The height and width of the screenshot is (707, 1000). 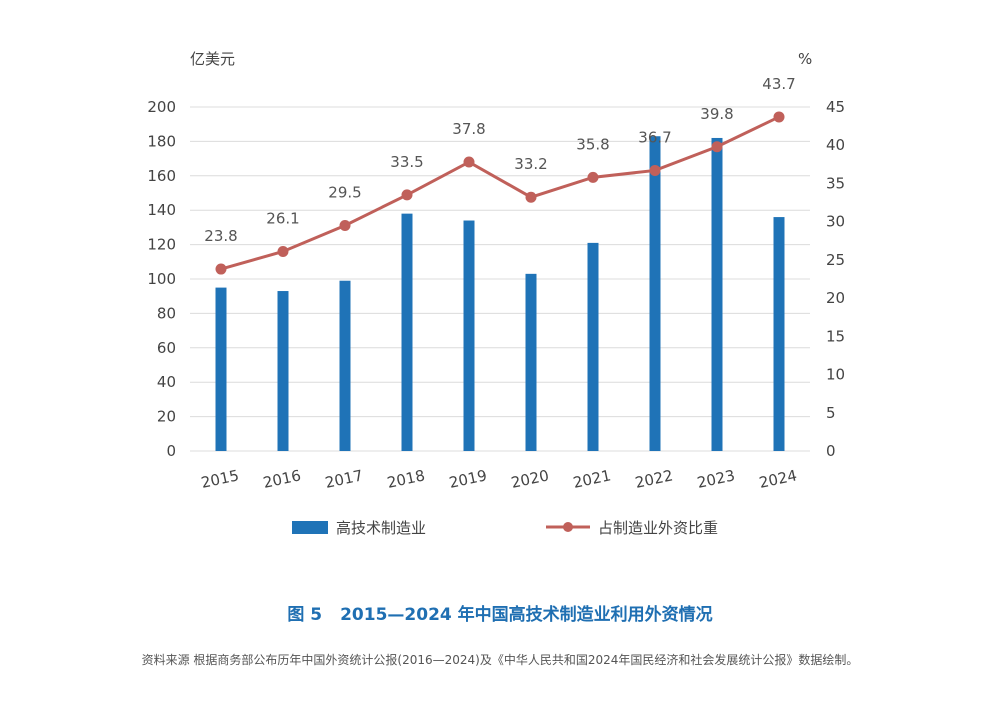 I want to click on left-tick-label: 140, so click(x=161, y=210).